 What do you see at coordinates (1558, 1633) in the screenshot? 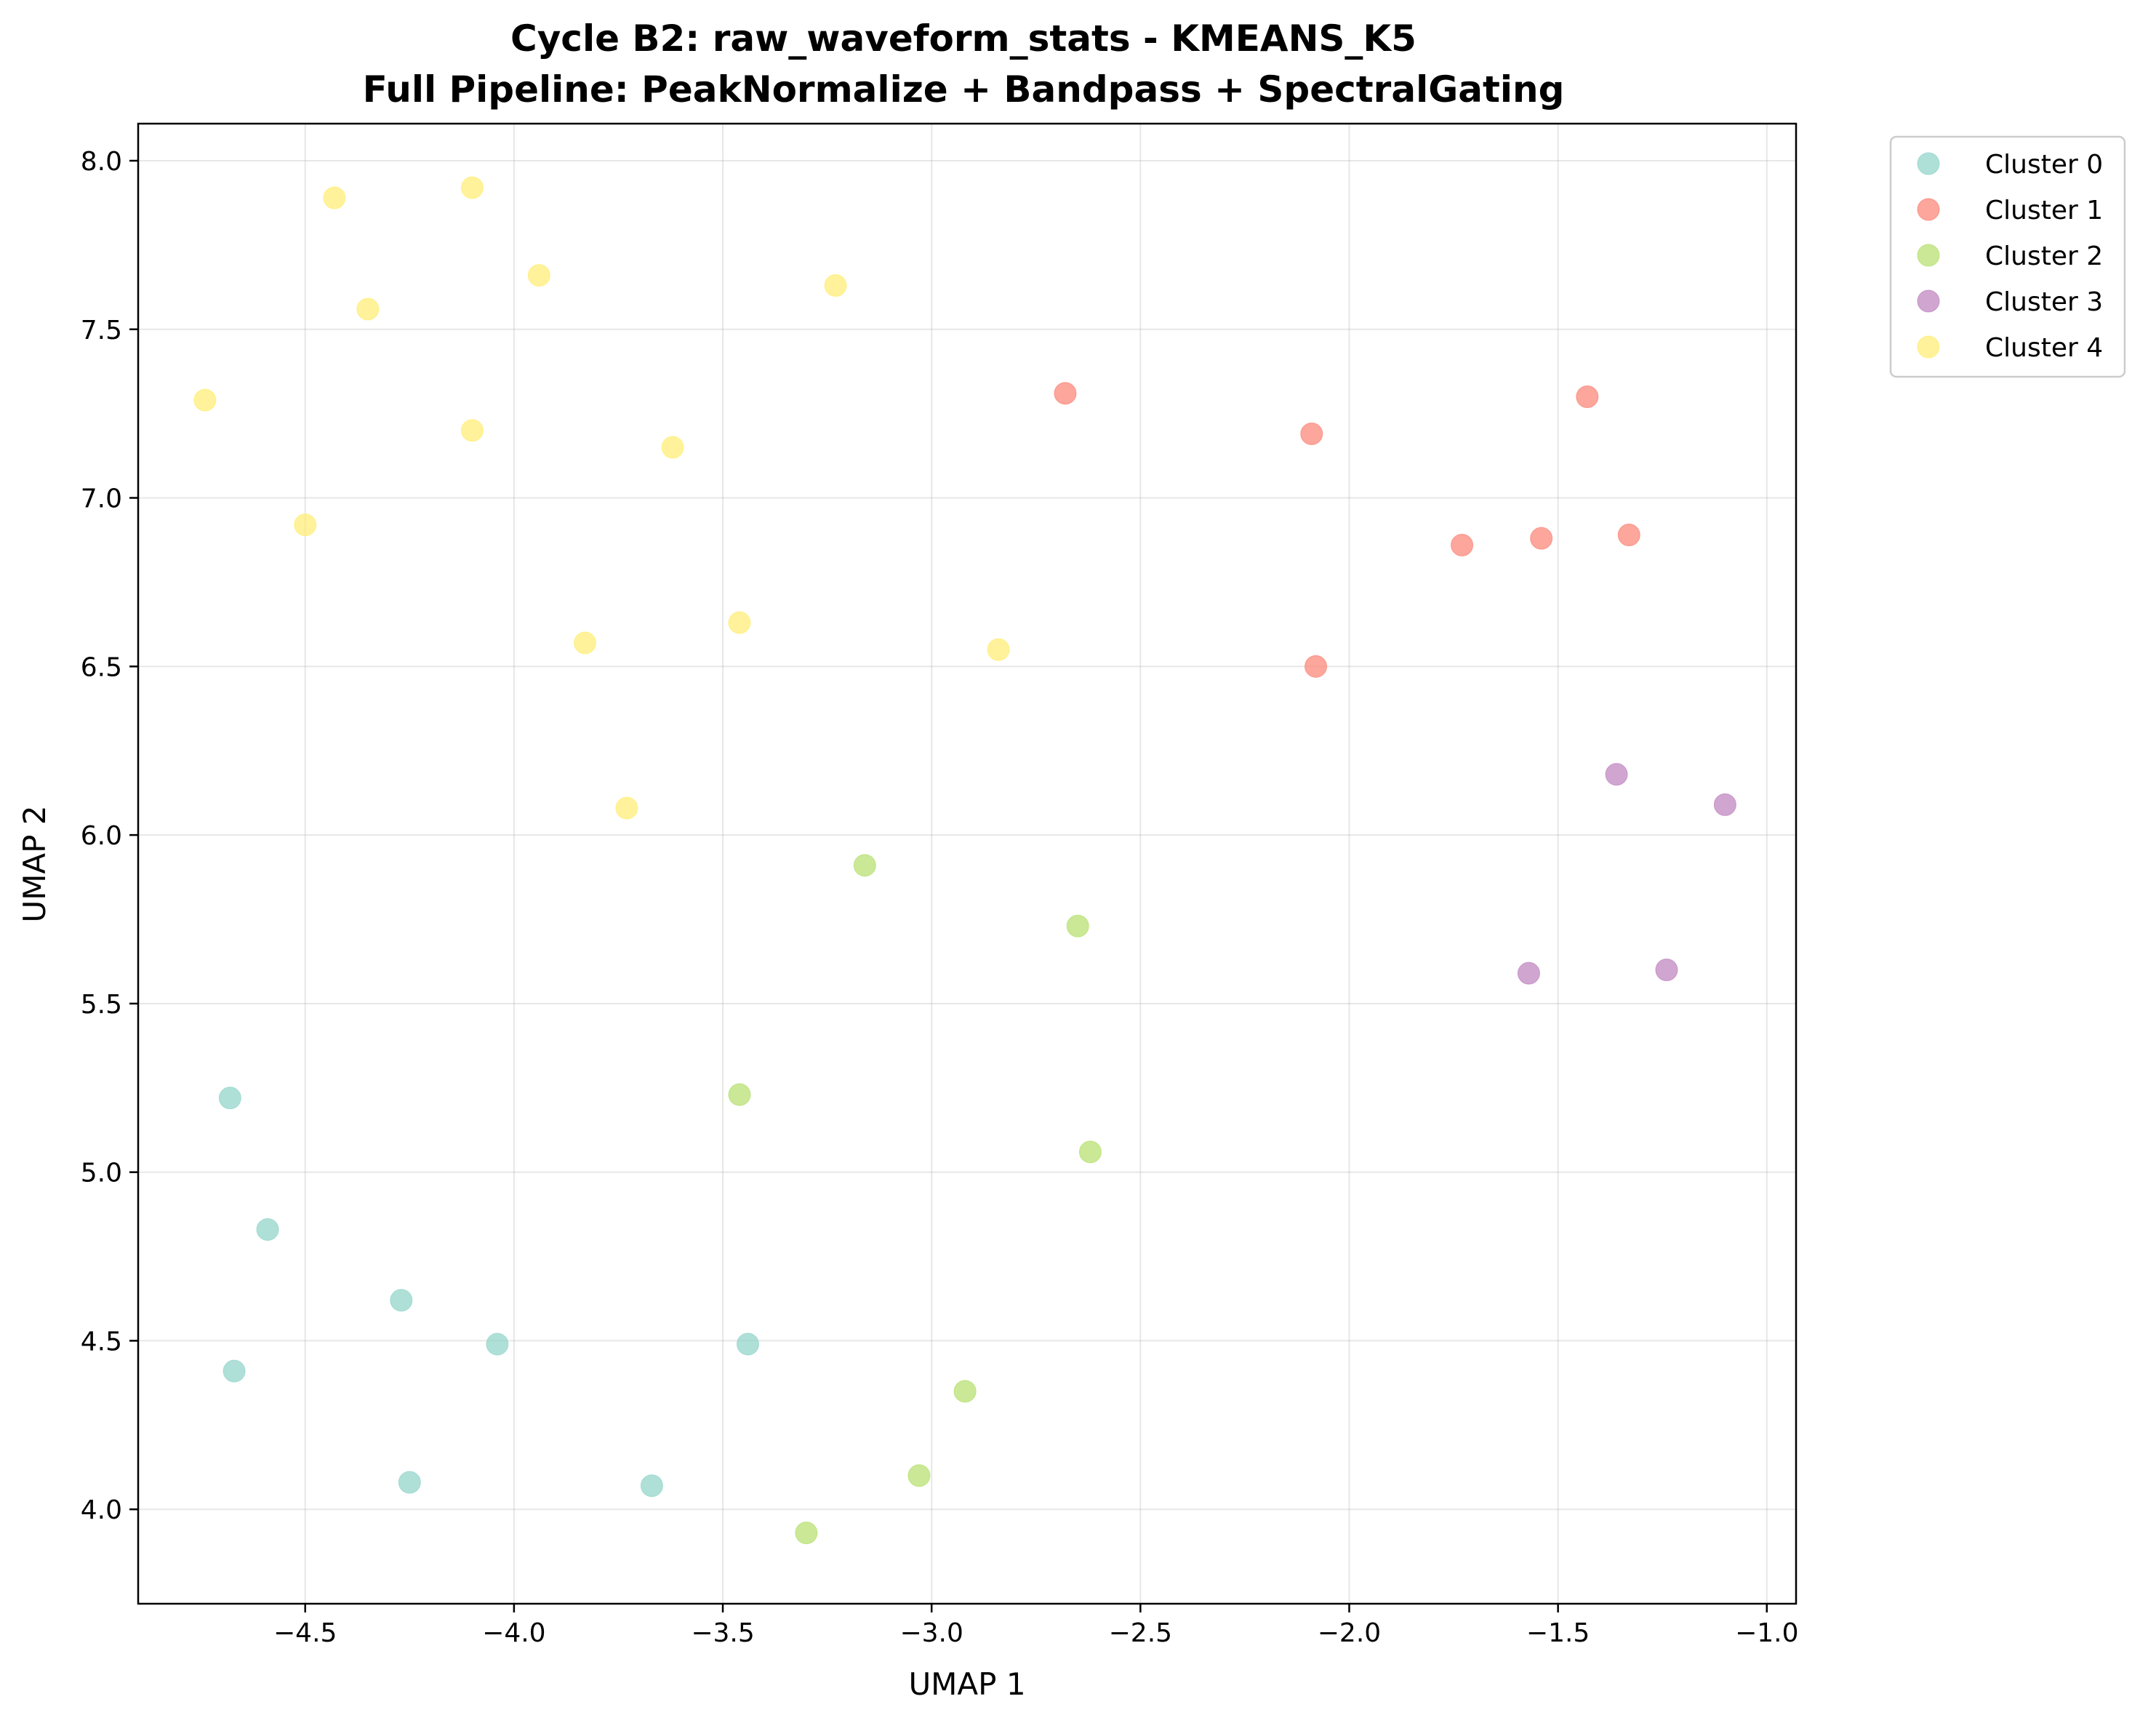
I see `x-tick-label: −1.5` at bounding box center [1558, 1633].